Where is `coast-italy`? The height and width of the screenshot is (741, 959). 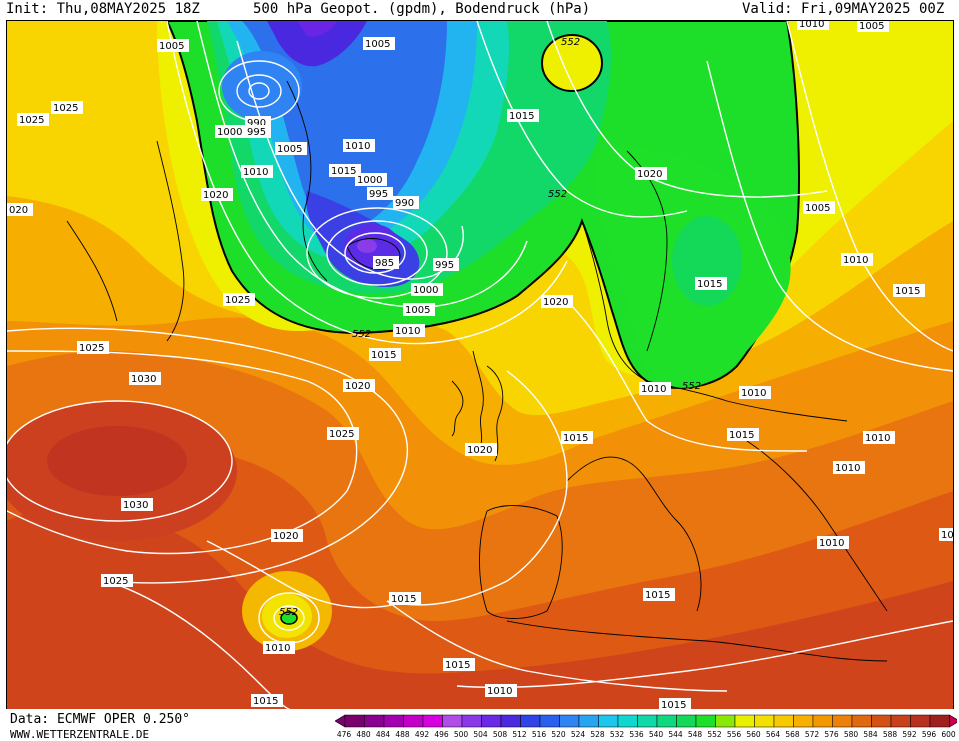 coast-italy is located at coordinates (634, 534).